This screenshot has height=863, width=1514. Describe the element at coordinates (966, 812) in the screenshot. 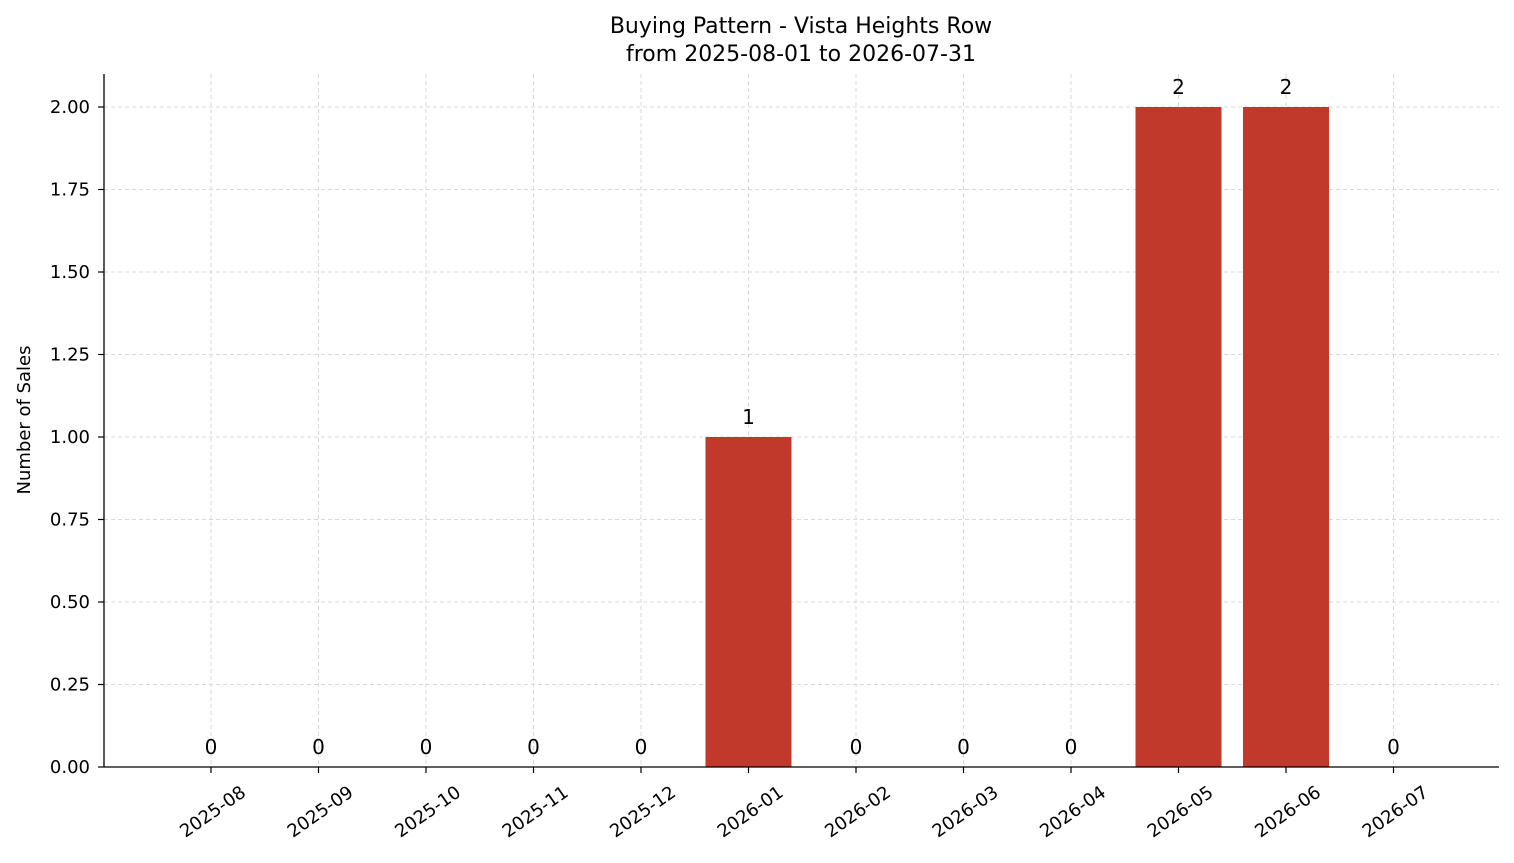

I see `x-tick-label: 2026-03` at that location.